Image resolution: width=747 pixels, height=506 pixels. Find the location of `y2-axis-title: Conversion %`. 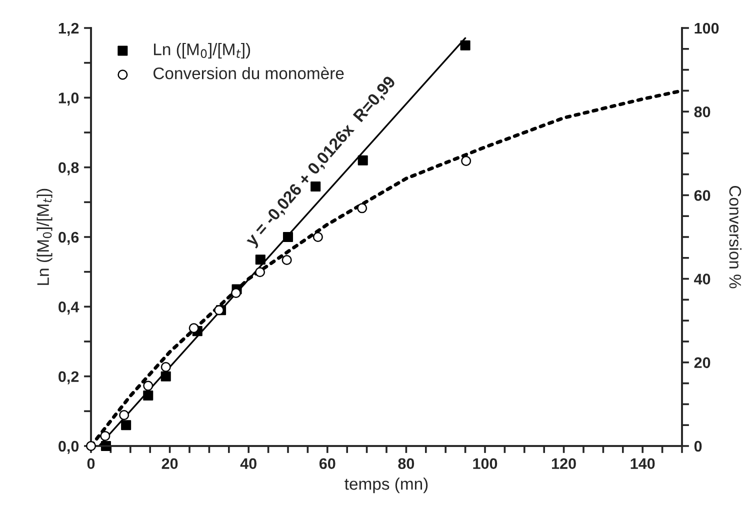

y2-axis-title: Conversion % is located at coordinates (735, 237).